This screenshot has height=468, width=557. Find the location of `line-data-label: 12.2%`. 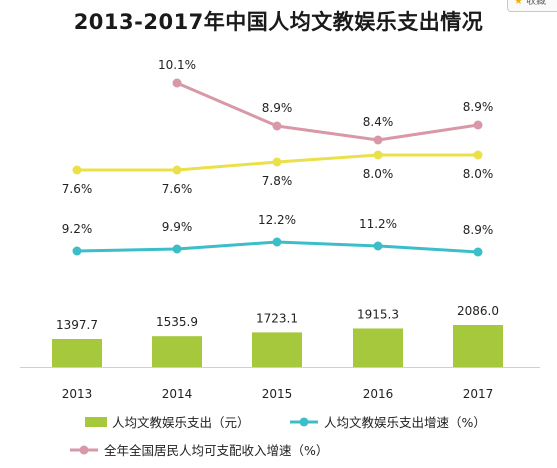

line-data-label: 12.2% is located at coordinates (277, 220).